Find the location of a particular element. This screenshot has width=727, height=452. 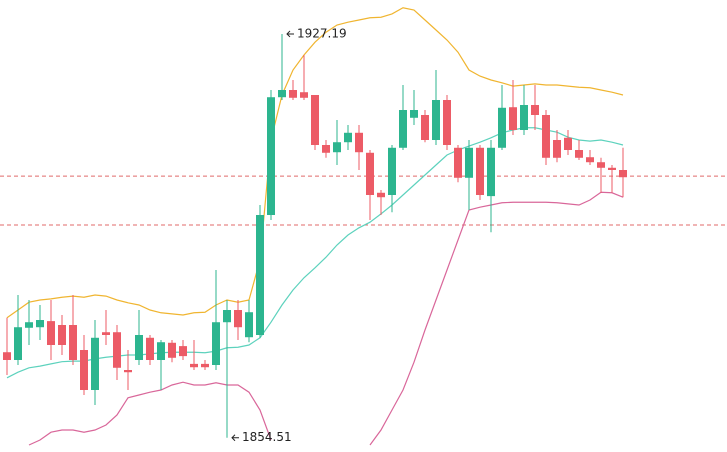

annotation-label: 1854.51 is located at coordinates (267, 437).